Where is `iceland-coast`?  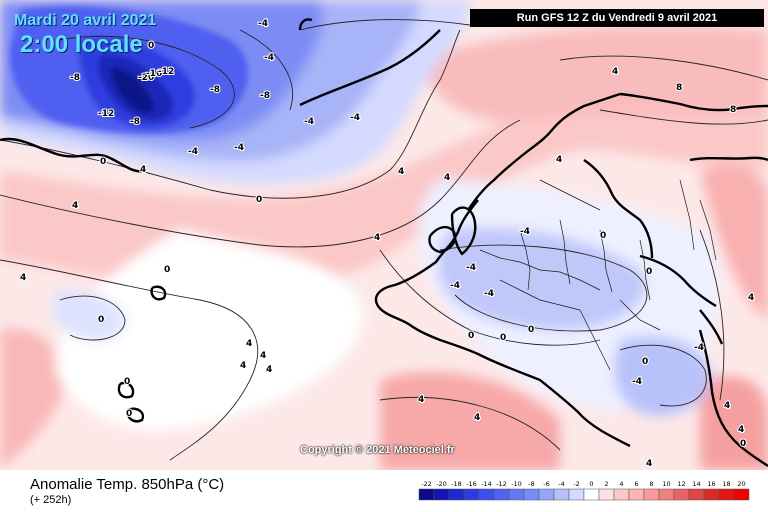 iceland-coast is located at coordinates (305, 24).